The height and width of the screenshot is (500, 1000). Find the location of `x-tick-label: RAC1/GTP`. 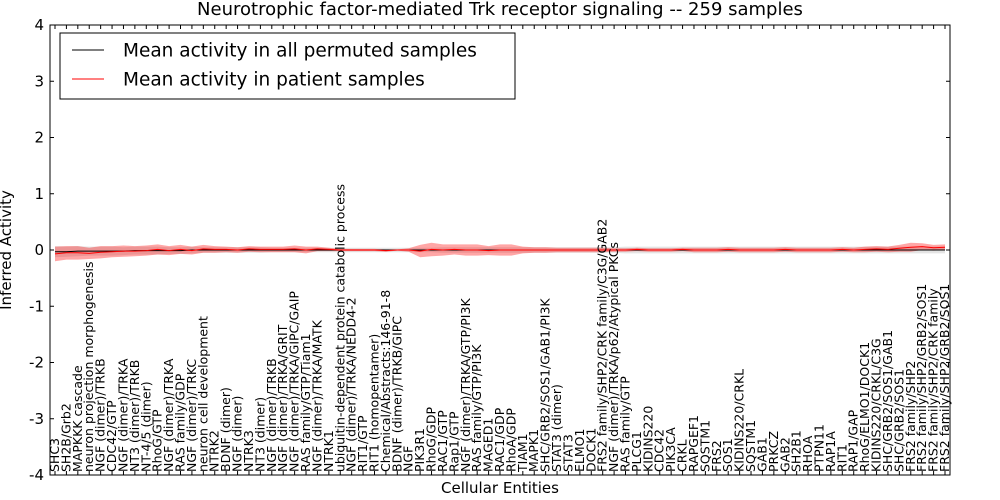

x-tick-label: RAC1/GTP is located at coordinates (442, 441).